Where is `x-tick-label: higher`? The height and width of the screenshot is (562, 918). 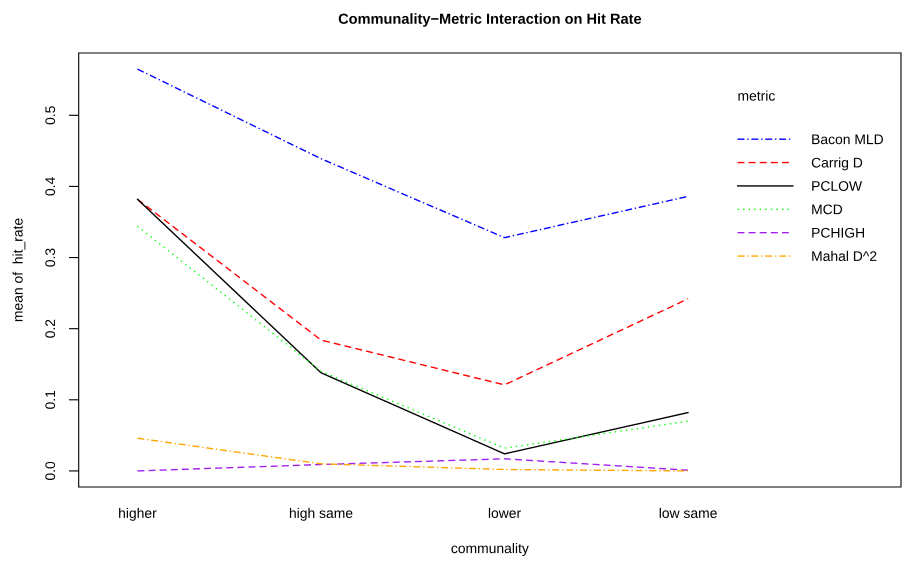
x-tick-label: higher is located at coordinates (138, 514).